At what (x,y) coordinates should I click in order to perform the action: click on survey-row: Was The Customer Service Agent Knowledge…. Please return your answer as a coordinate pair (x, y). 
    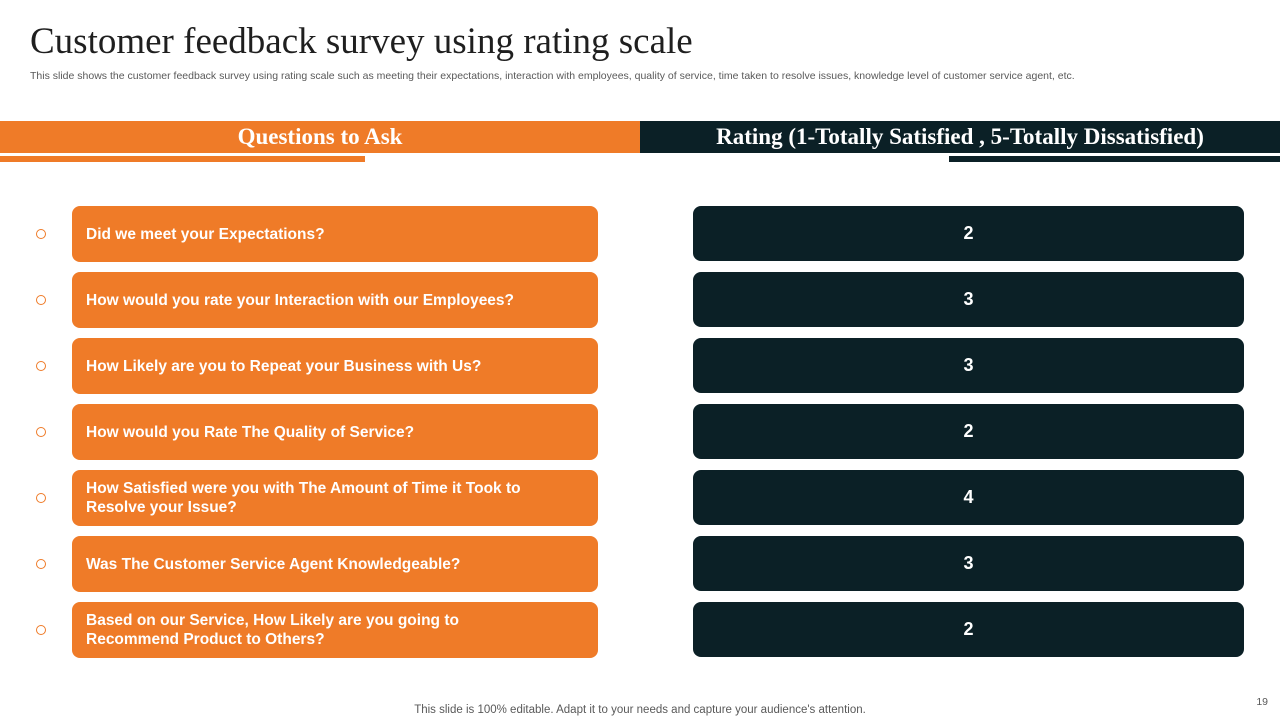
    Looking at the image, I should click on (640, 564).